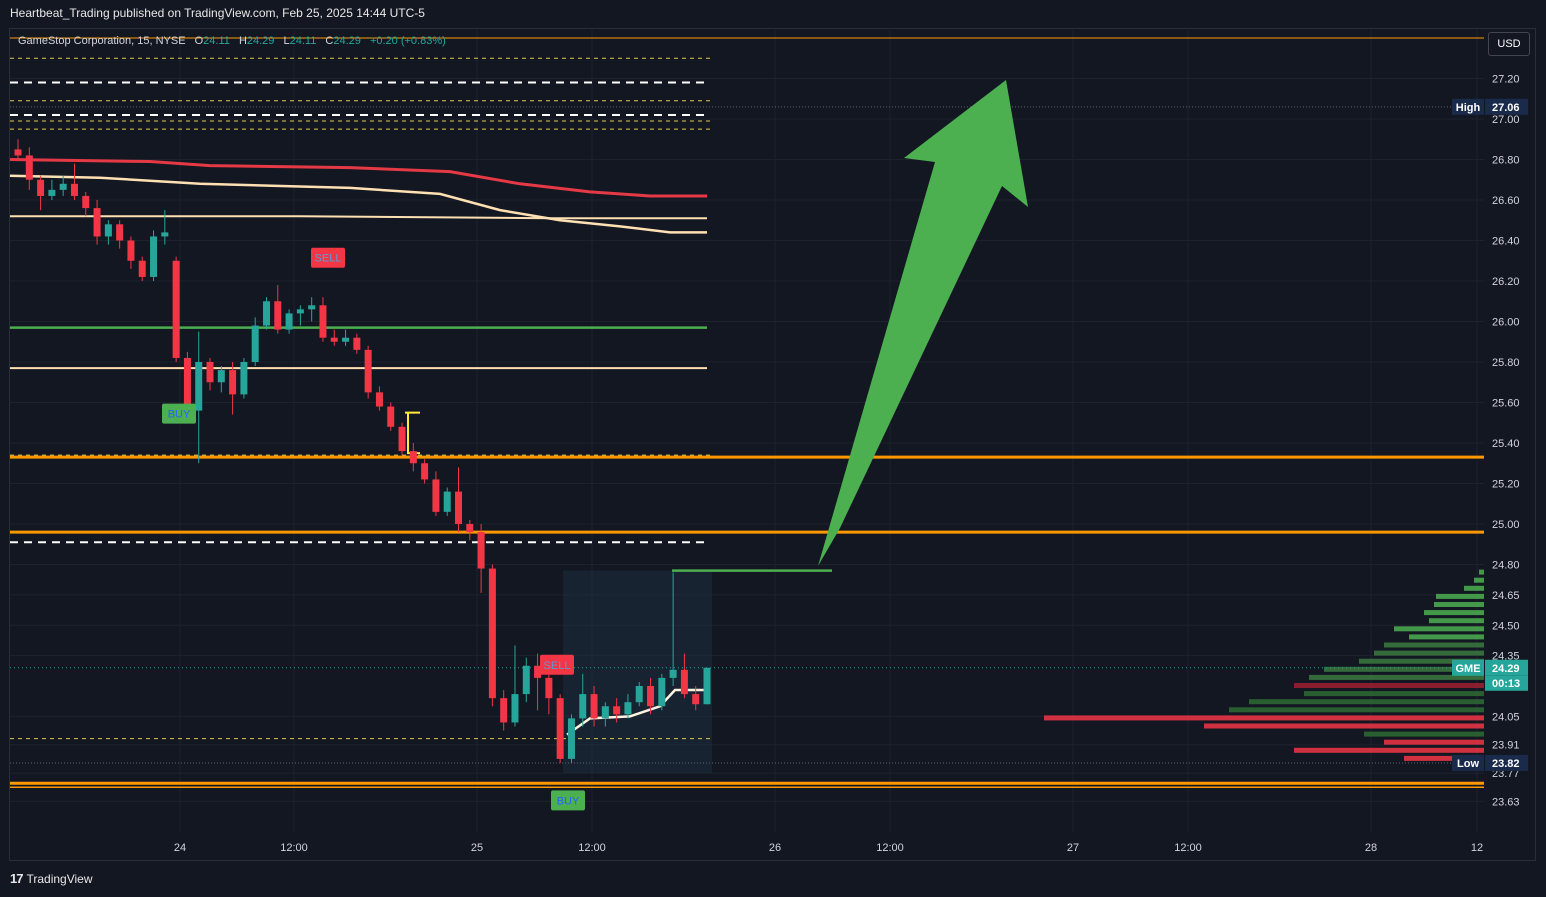  I want to click on low-label: L, so click(286, 41).